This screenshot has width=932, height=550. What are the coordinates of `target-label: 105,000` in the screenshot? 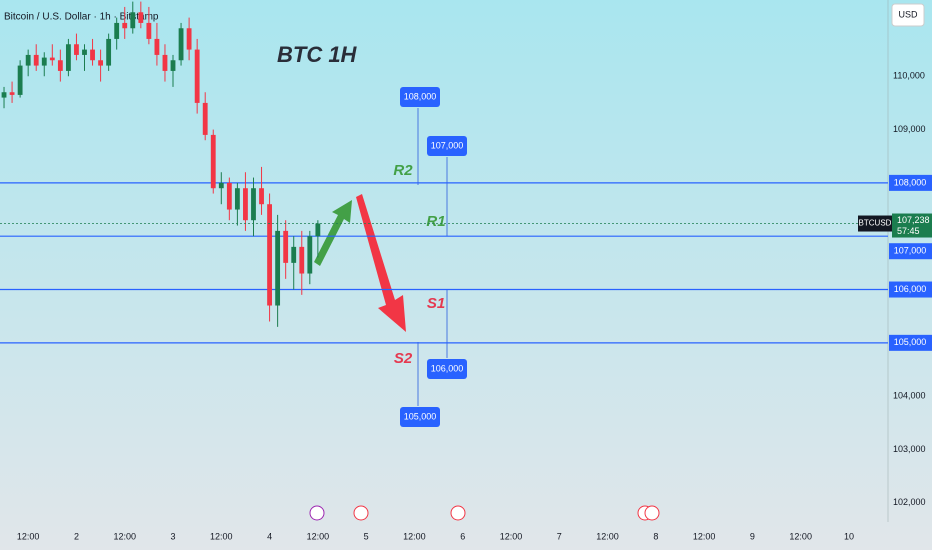 It's located at (420, 416).